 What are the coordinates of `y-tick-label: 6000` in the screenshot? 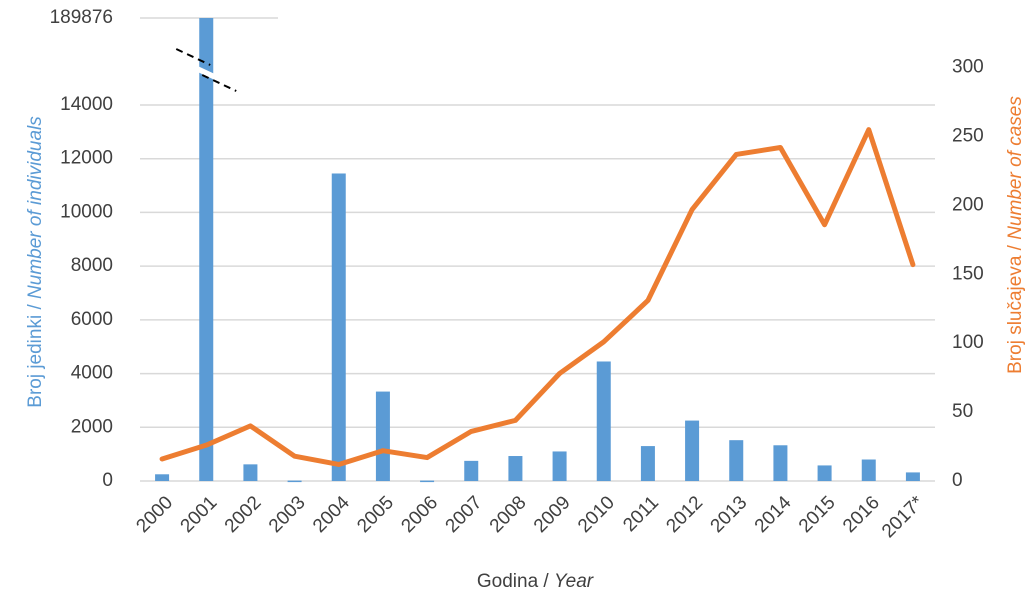 It's located at (92, 319).